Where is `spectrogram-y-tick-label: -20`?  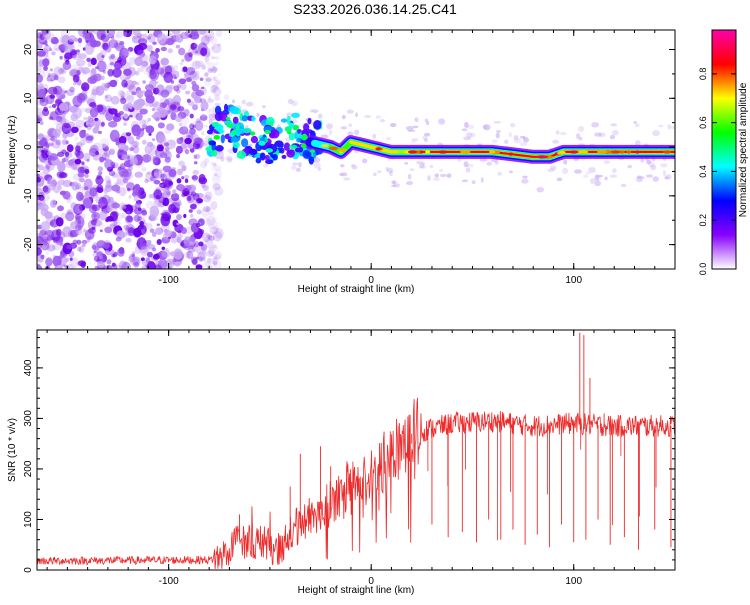
spectrogram-y-tick-label: -20 is located at coordinates (28, 244).